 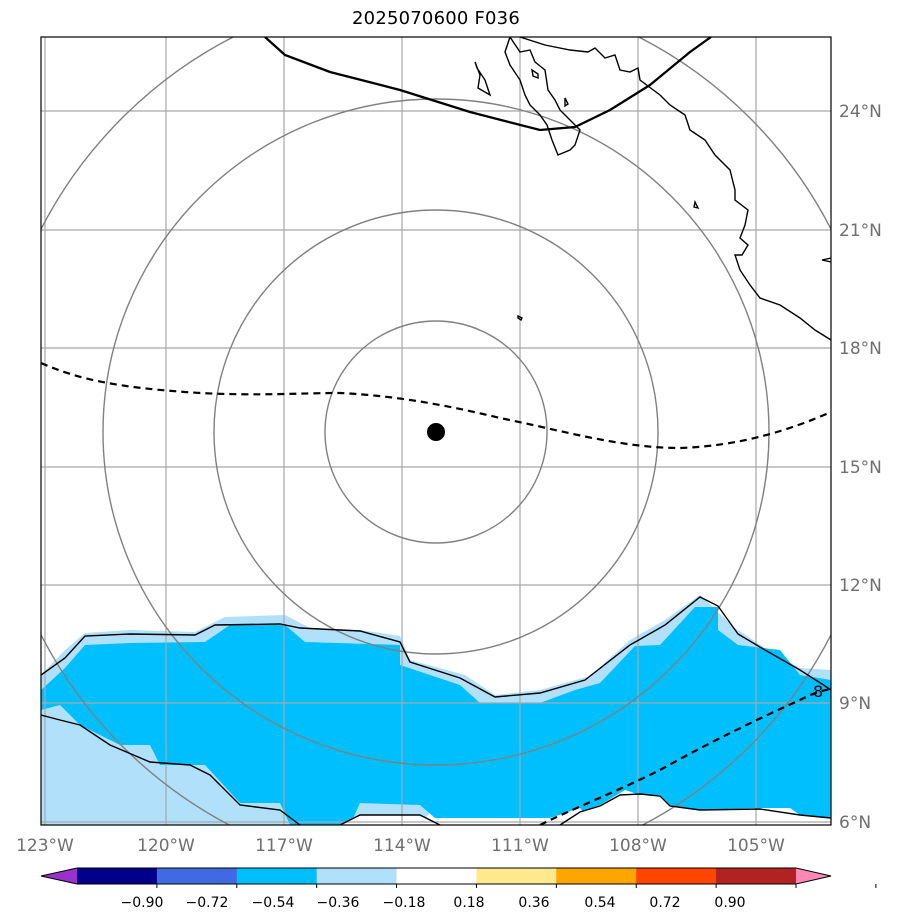 I want to click on lat-label-6n: 6°N, so click(x=855, y=823).